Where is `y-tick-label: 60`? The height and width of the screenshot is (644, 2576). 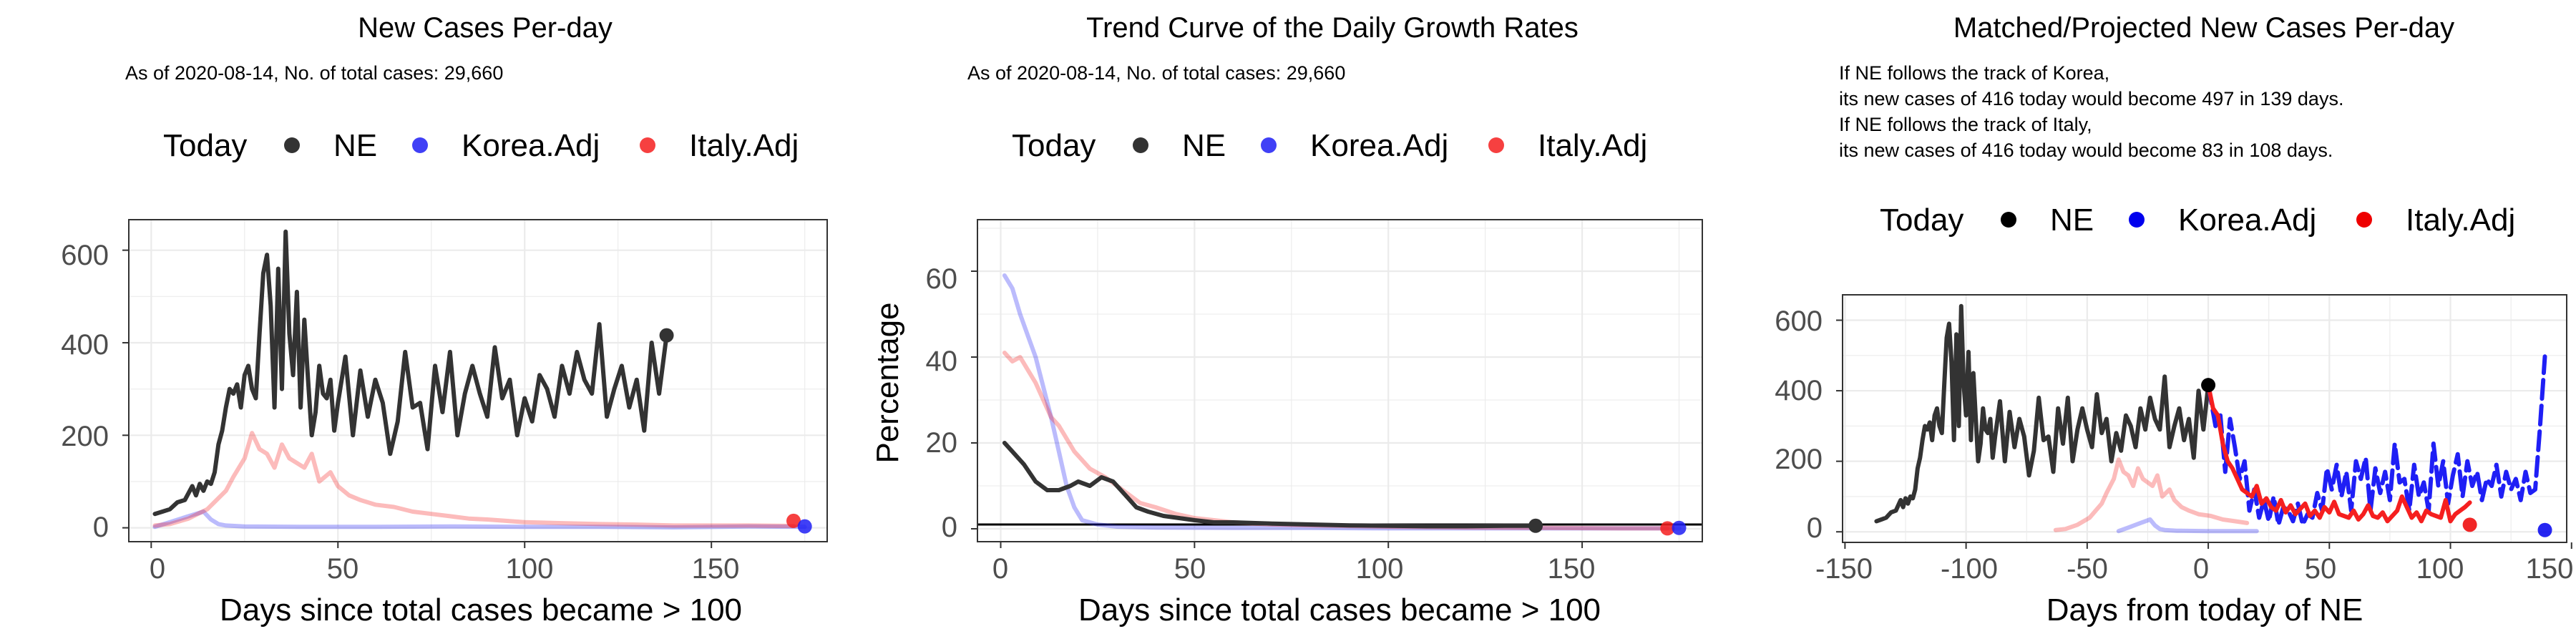 y-tick-label: 60 is located at coordinates (942, 279).